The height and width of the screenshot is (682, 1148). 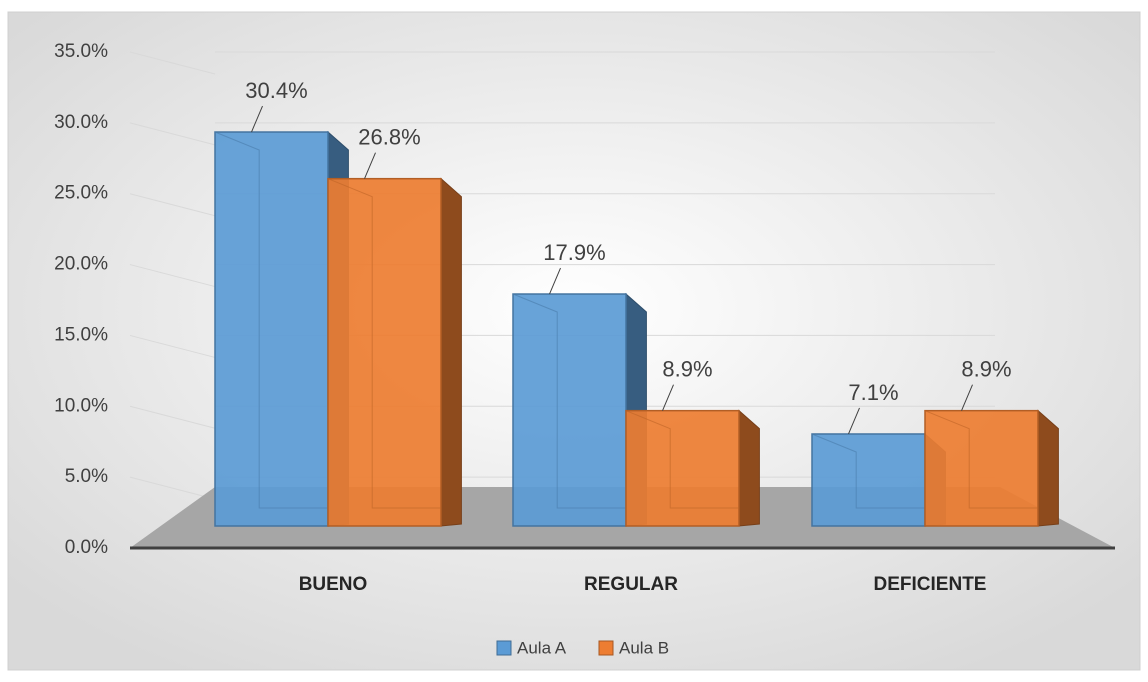 What do you see at coordinates (81, 405) in the screenshot?
I see `y-tick-label: 10.0%` at bounding box center [81, 405].